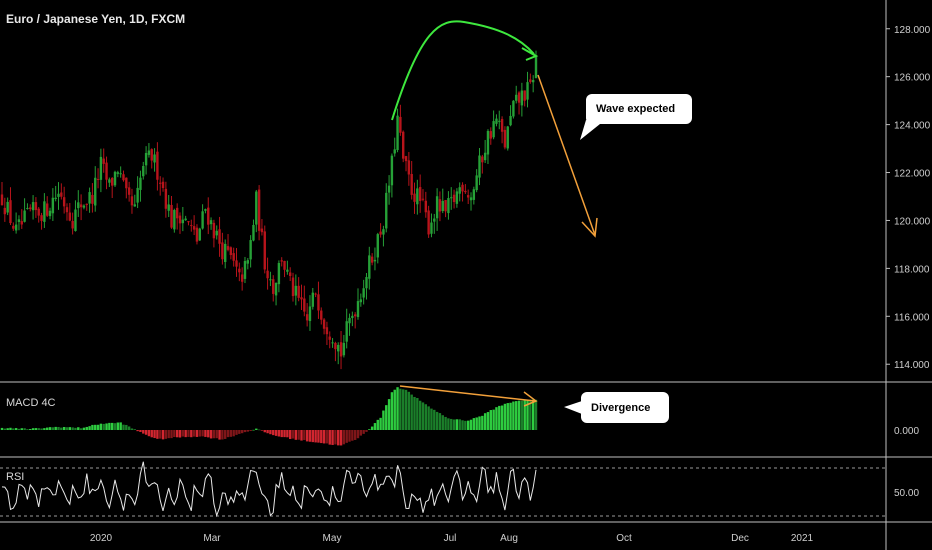 The width and height of the screenshot is (932, 550). Describe the element at coordinates (269, 416) in the screenshot. I see `macd-pane` at that location.